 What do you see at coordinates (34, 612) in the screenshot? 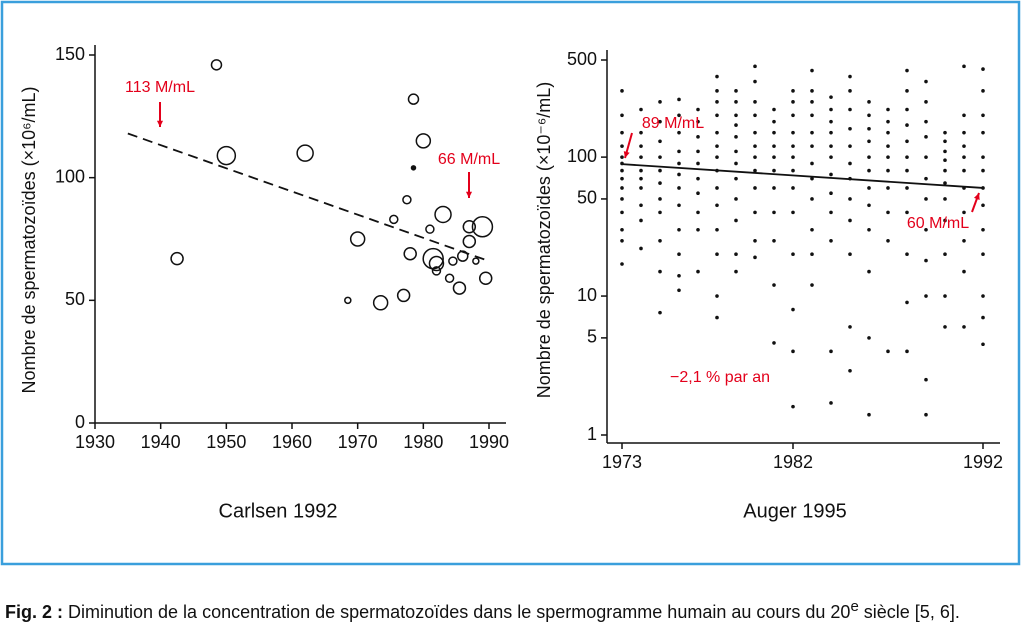
I see `caption-label: Fig. 2 :` at bounding box center [34, 612].